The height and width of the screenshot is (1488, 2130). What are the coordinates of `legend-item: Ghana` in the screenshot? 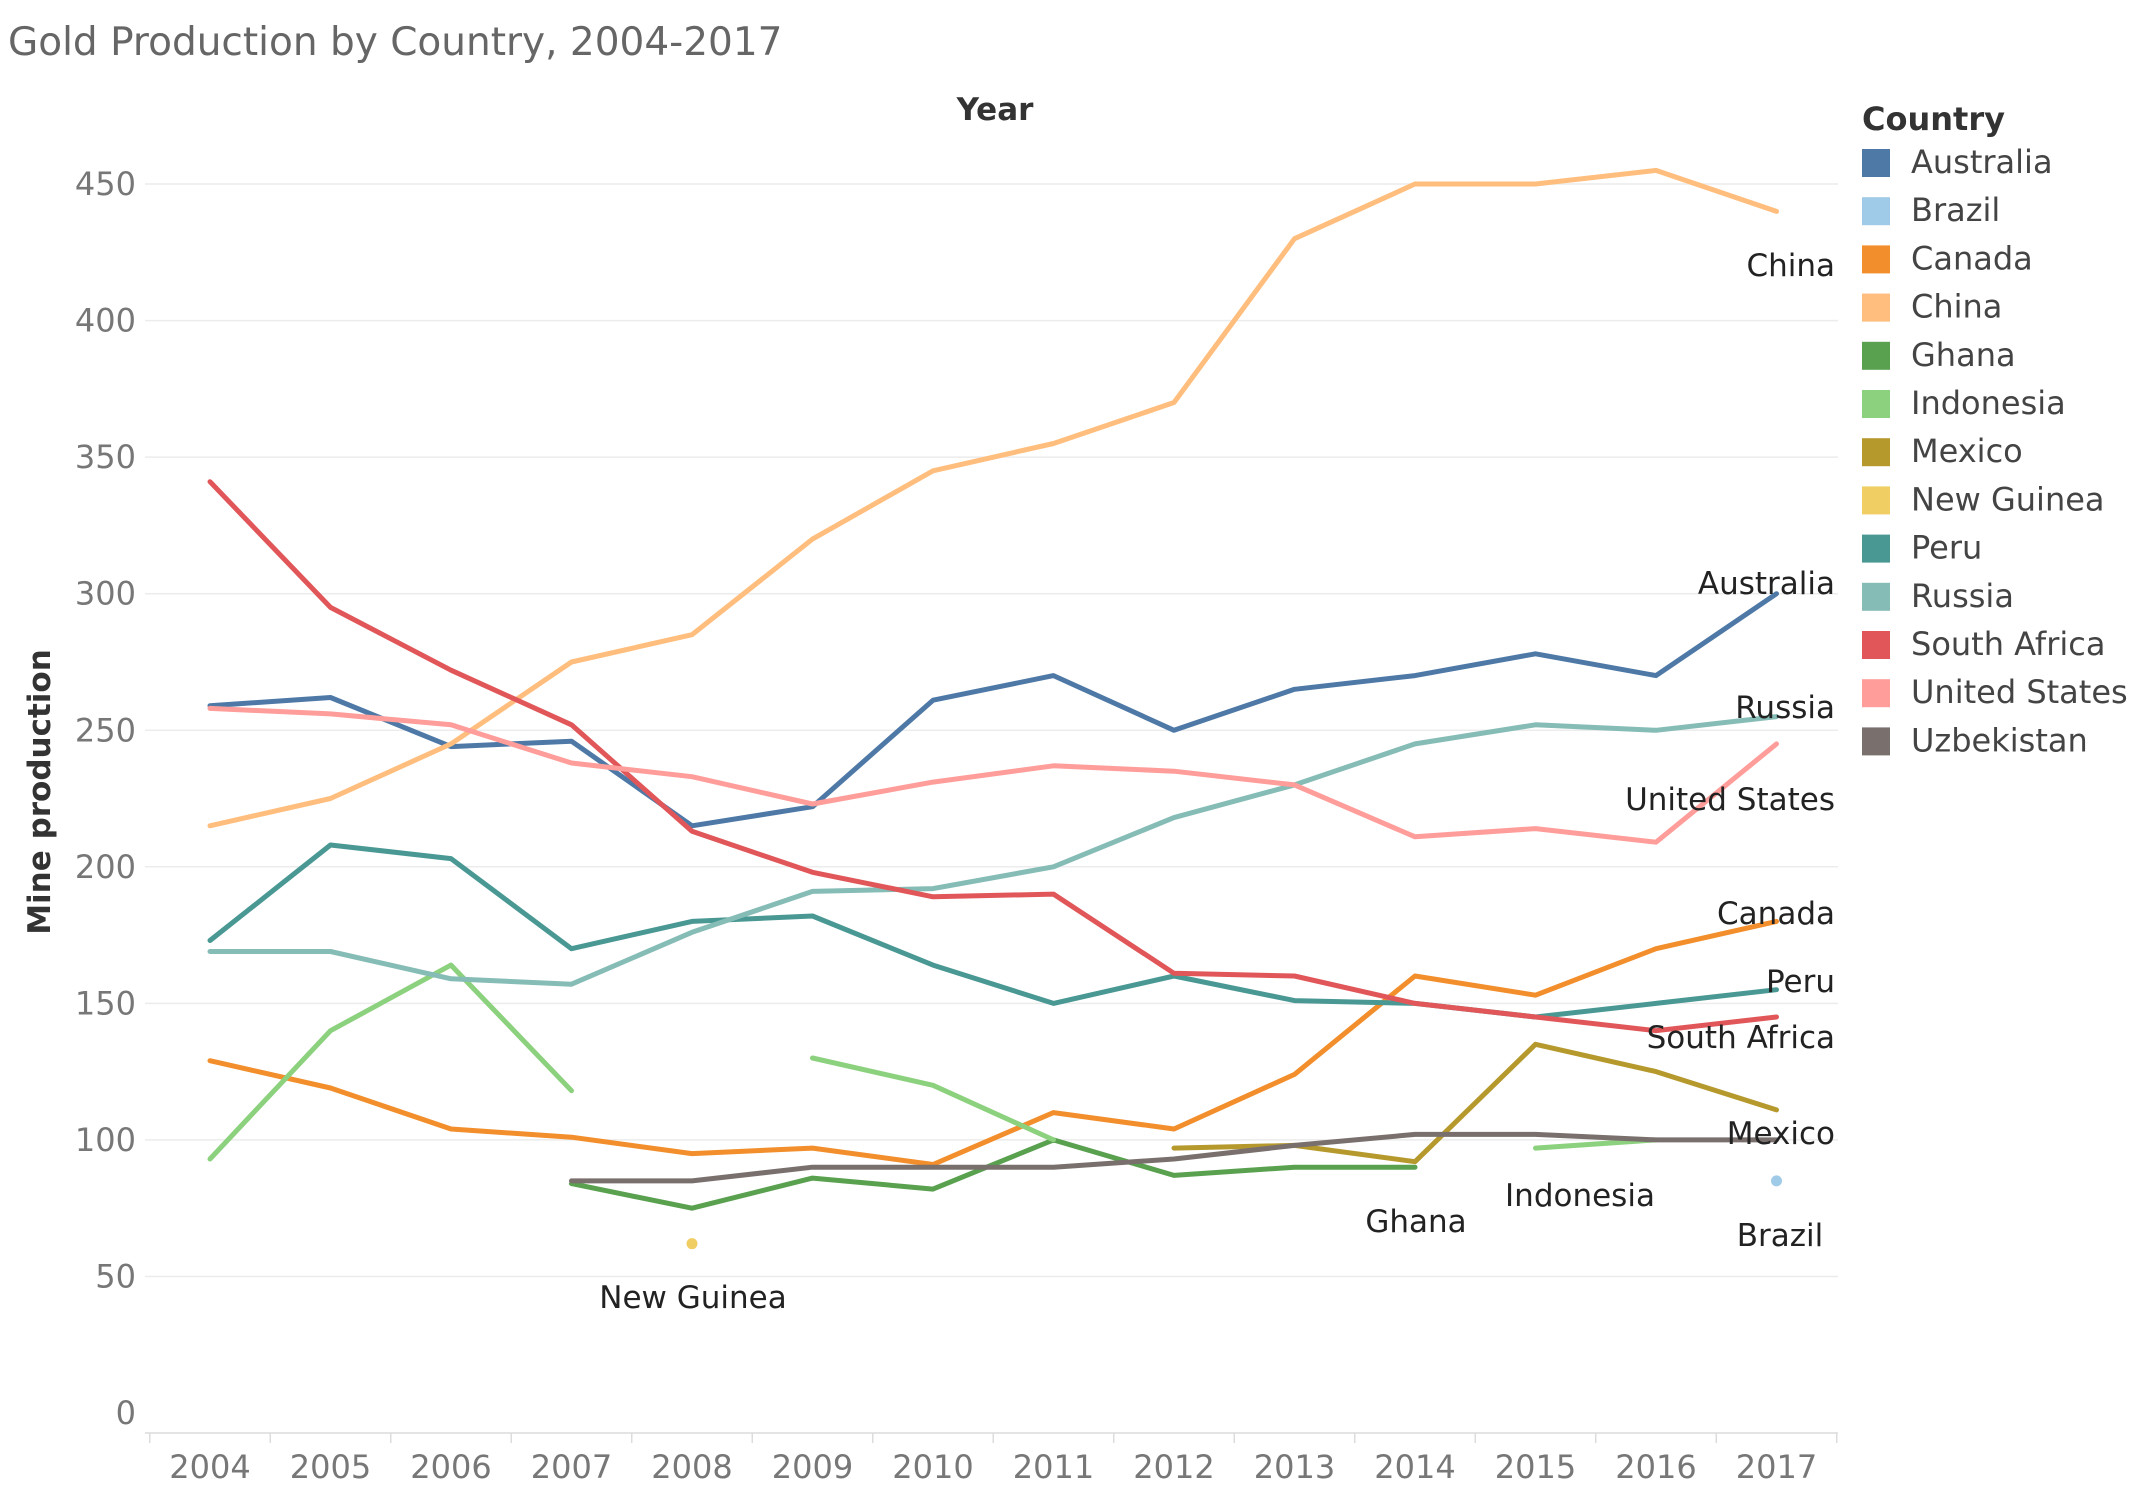 It's located at (1939, 355).